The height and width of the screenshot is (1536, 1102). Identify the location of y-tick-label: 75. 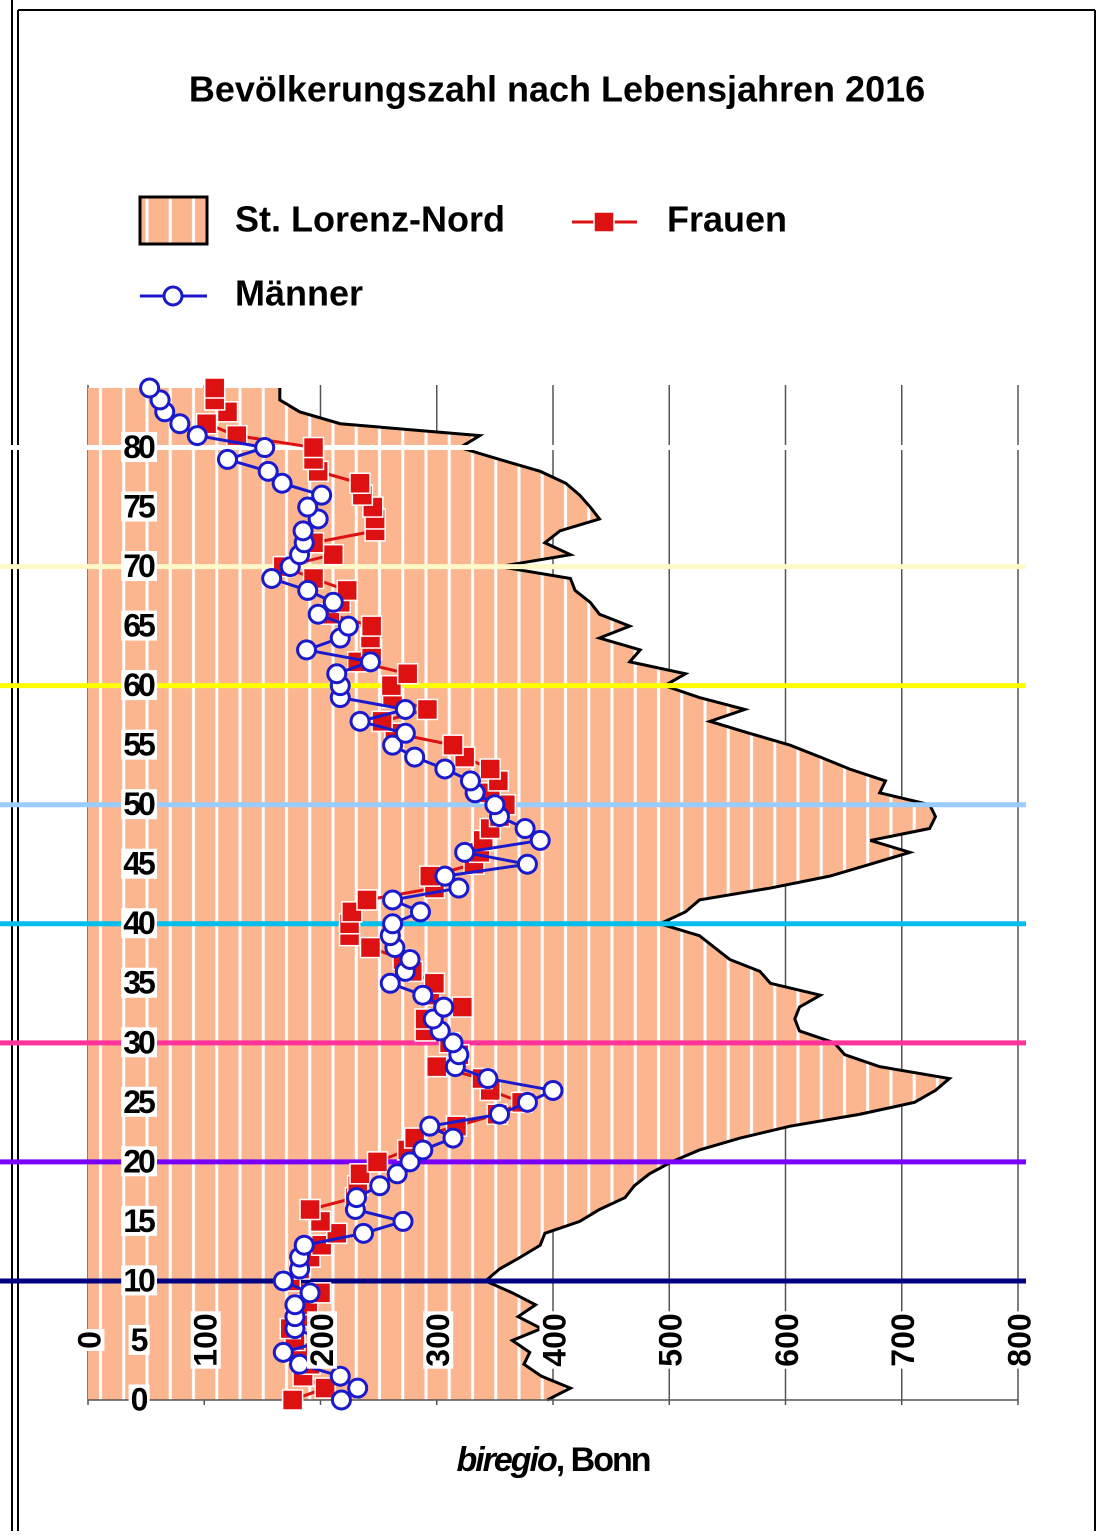
(139, 507).